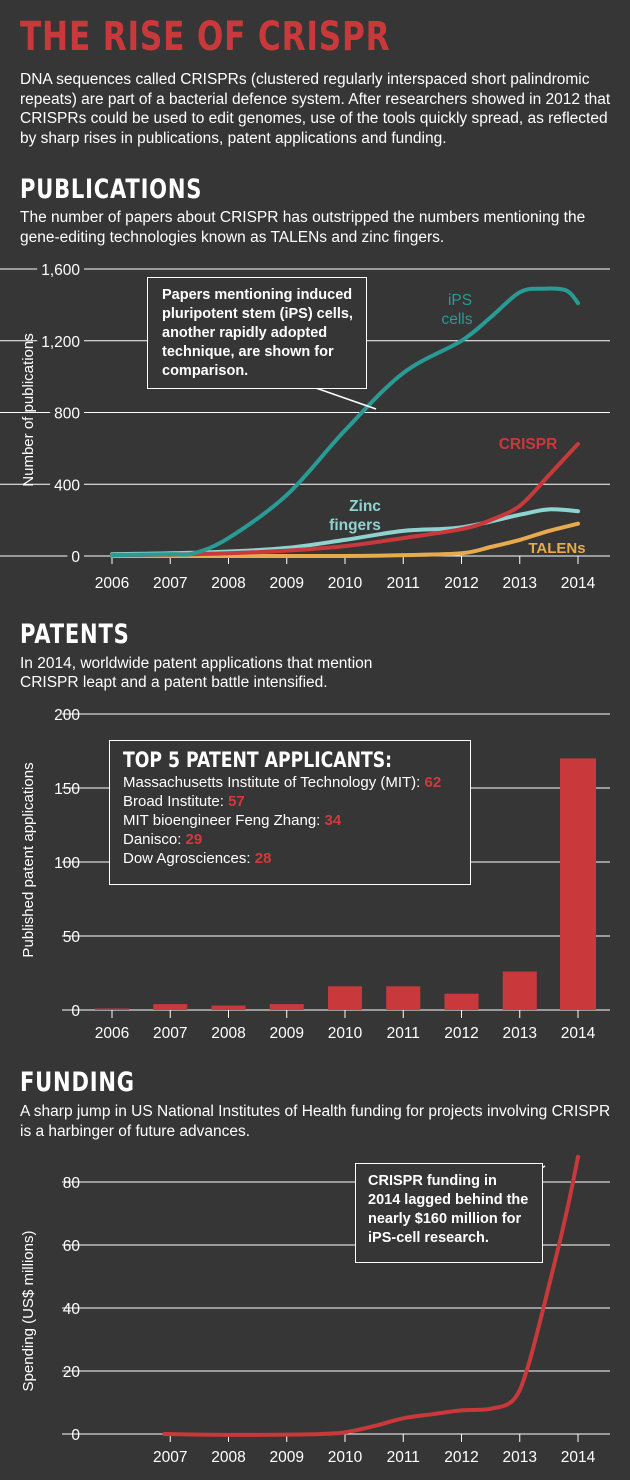 This screenshot has width=630, height=1480. Describe the element at coordinates (528, 444) in the screenshot. I see `crispr-series-label: CRISPR` at that location.